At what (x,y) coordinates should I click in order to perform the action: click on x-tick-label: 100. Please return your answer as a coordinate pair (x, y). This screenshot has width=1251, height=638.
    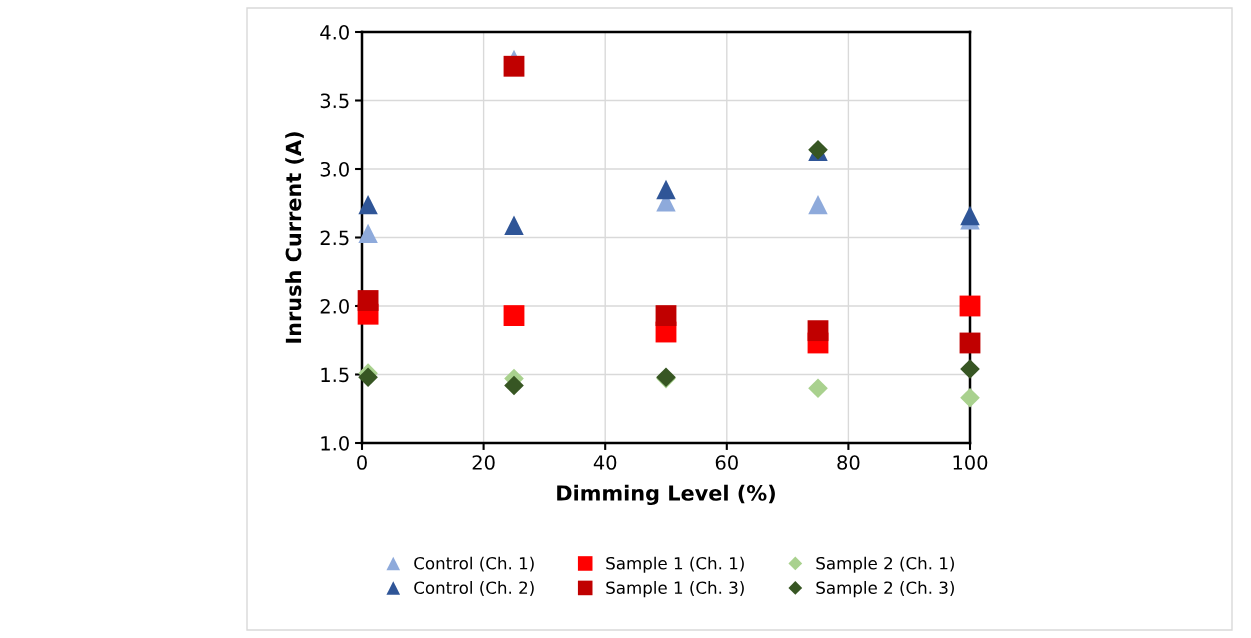
    Looking at the image, I should click on (970, 462).